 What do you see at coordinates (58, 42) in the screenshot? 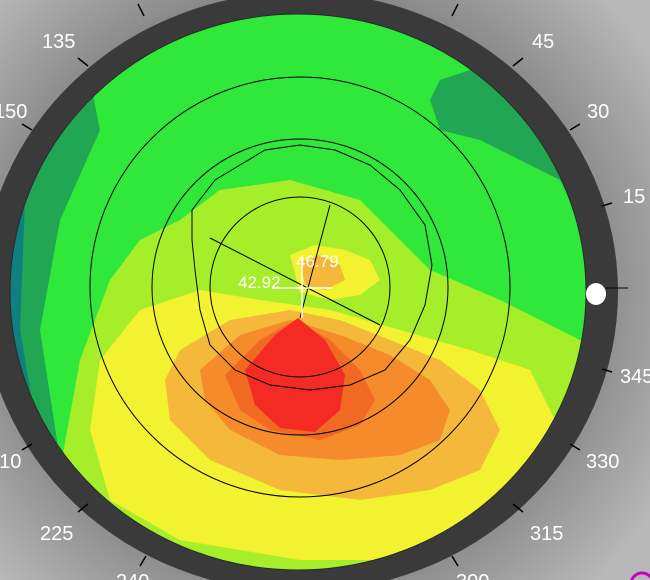
I see `label-135: 135` at bounding box center [58, 42].